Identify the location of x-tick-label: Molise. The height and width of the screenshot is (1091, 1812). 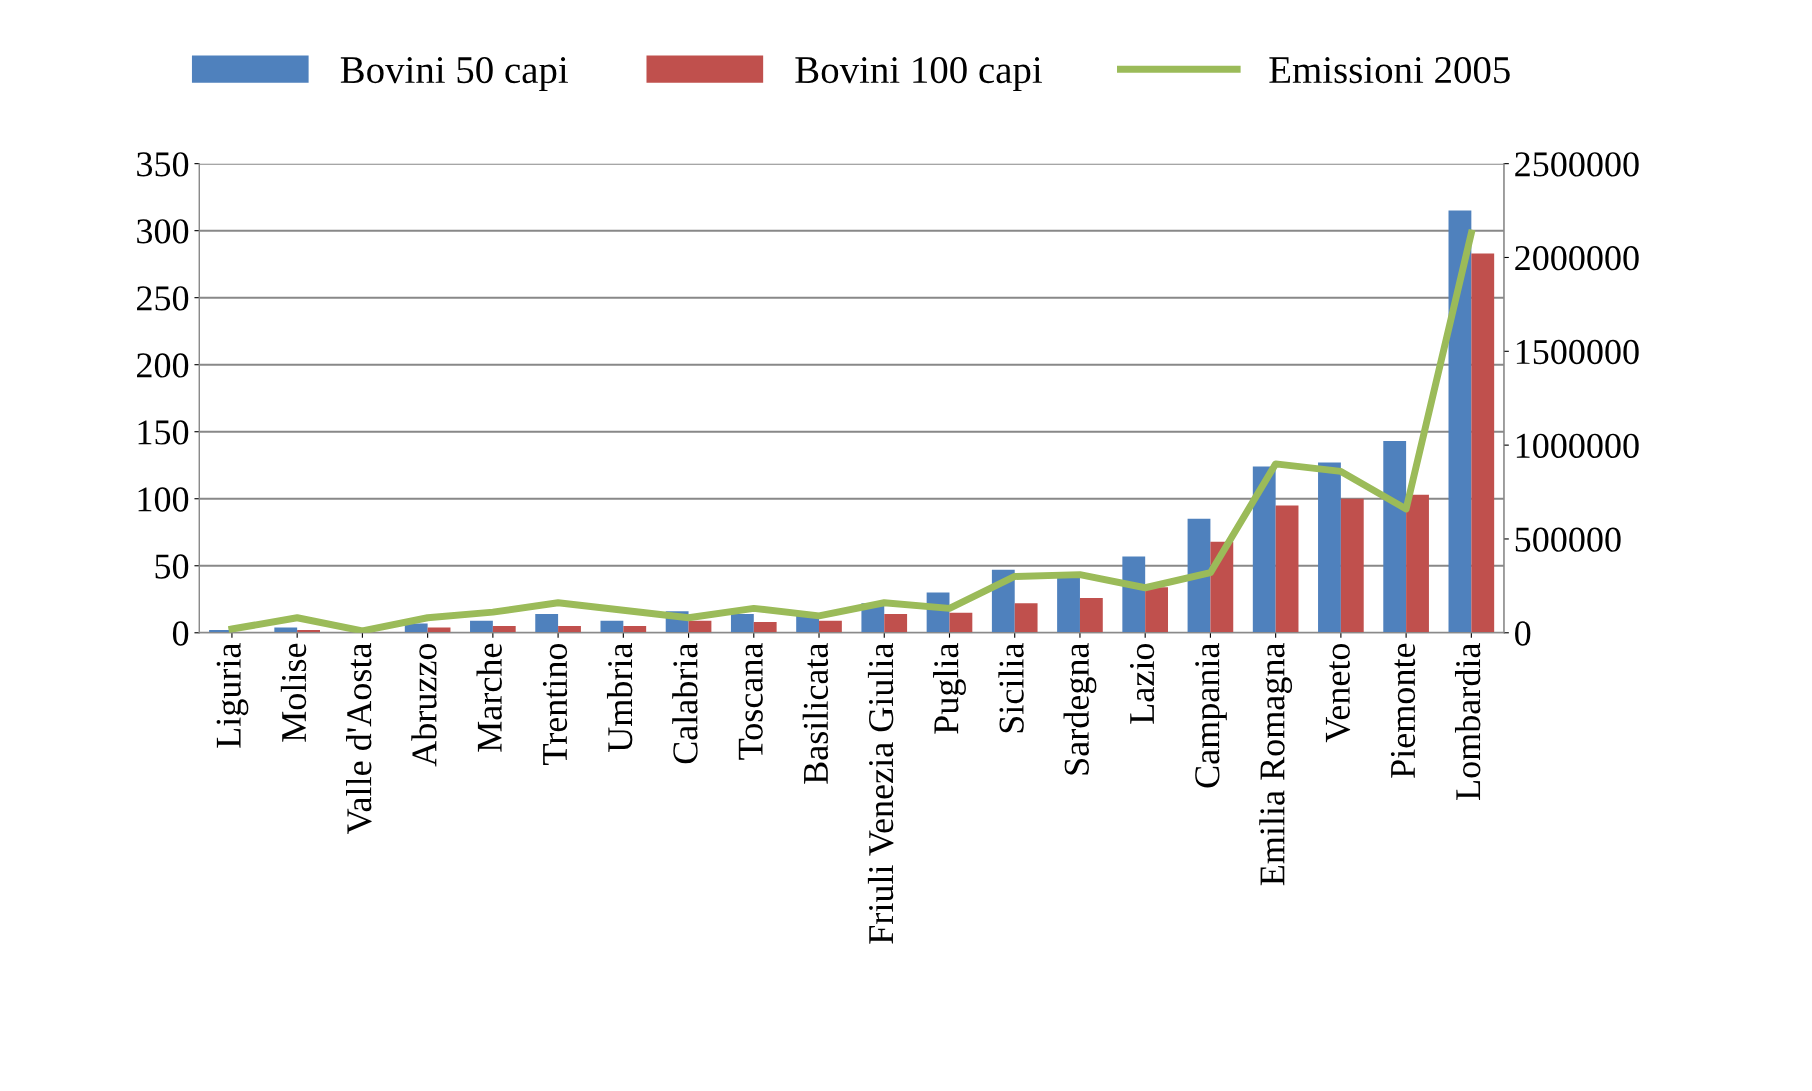
(293, 692).